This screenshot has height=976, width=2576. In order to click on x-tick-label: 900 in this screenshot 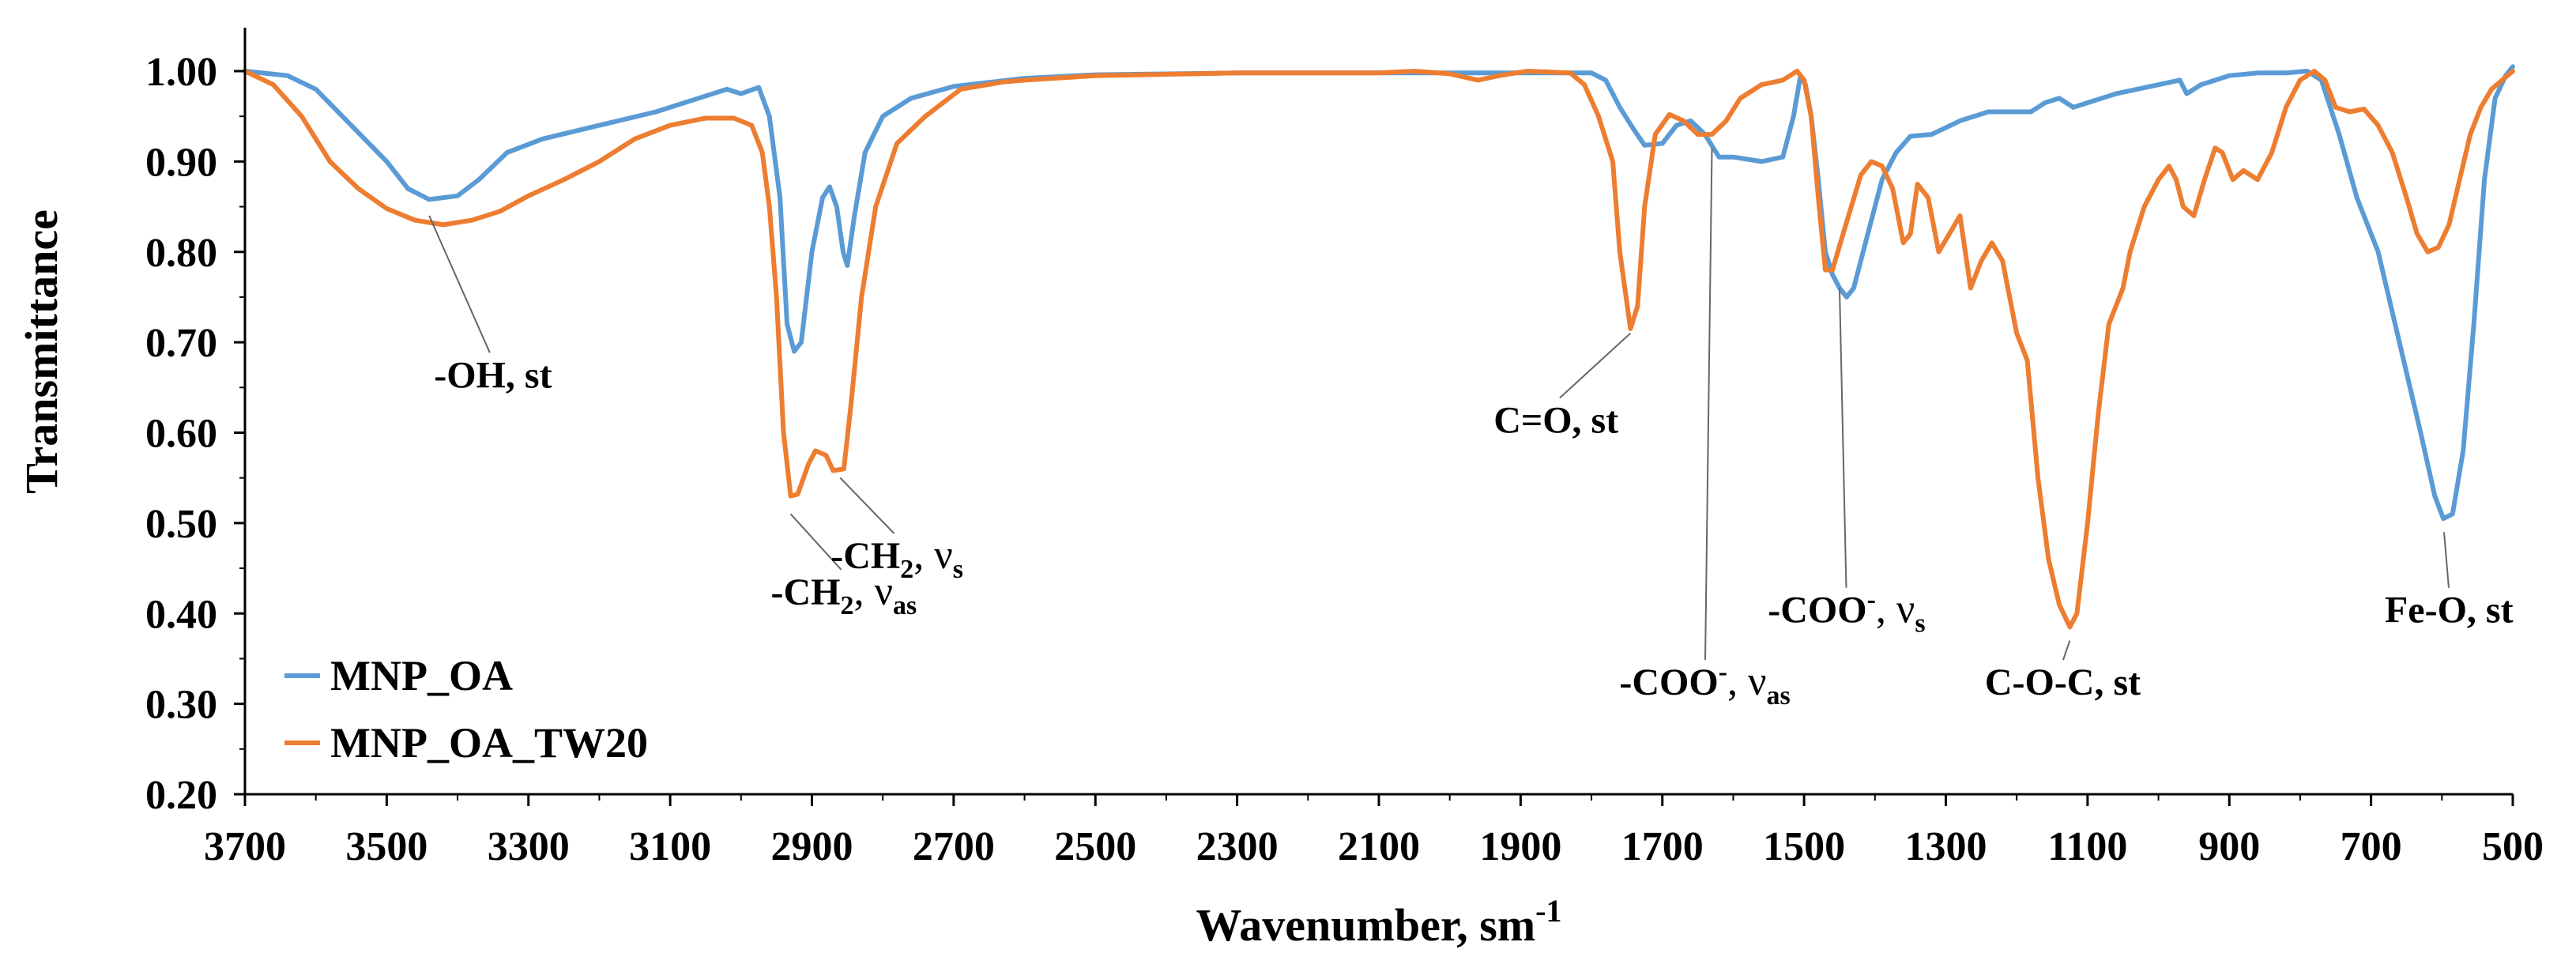, I will do `click(2229, 846)`.